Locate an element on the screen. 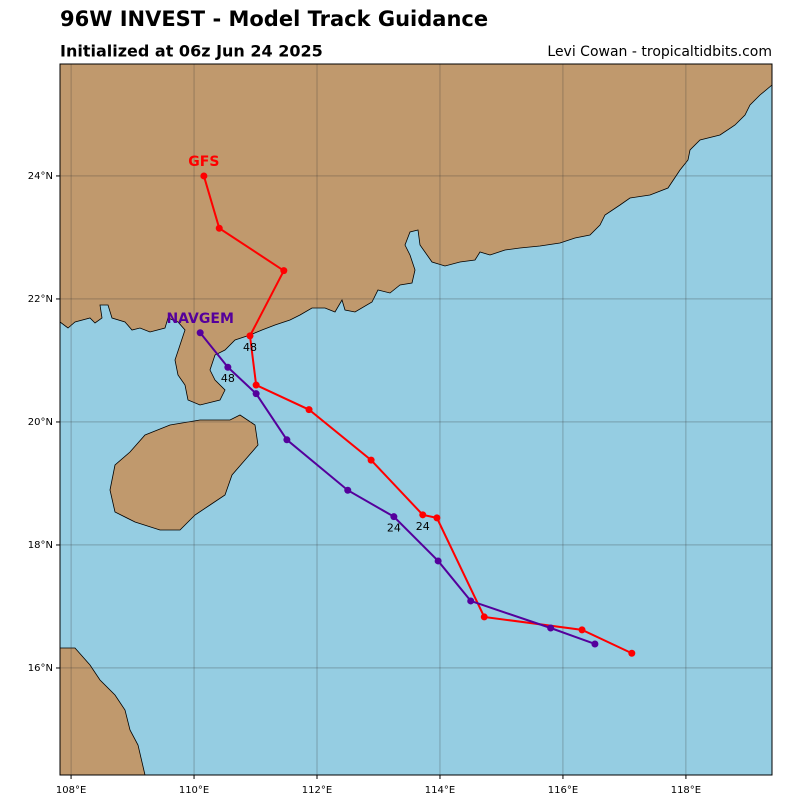 This screenshot has height=800, width=800. x-tick-label: 114°E is located at coordinates (440, 790).